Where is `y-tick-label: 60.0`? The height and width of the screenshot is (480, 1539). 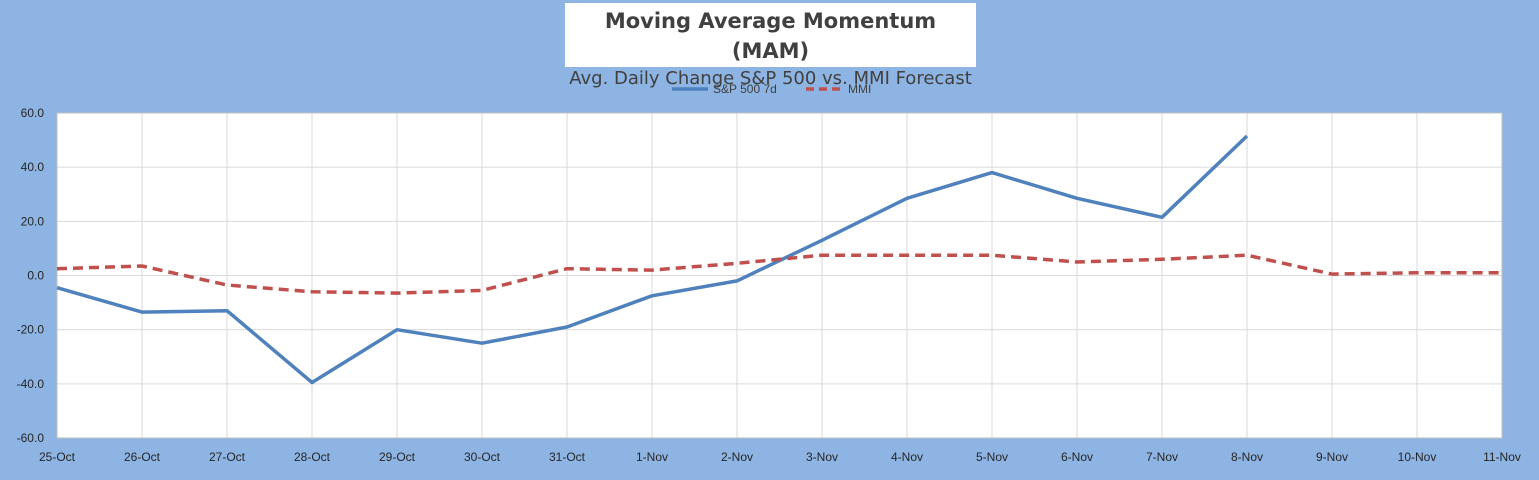
y-tick-label: 60.0 is located at coordinates (33, 113).